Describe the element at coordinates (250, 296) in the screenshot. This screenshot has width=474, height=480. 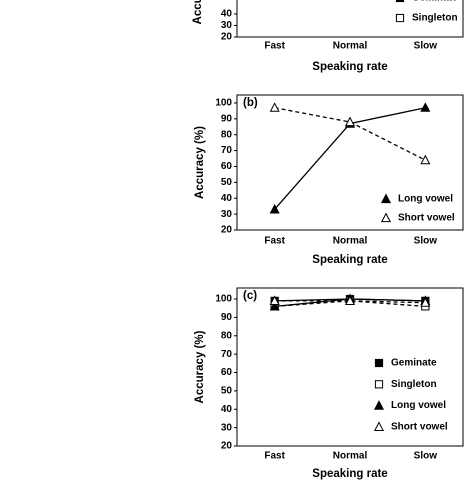
I see `panel-label: (c)` at that location.